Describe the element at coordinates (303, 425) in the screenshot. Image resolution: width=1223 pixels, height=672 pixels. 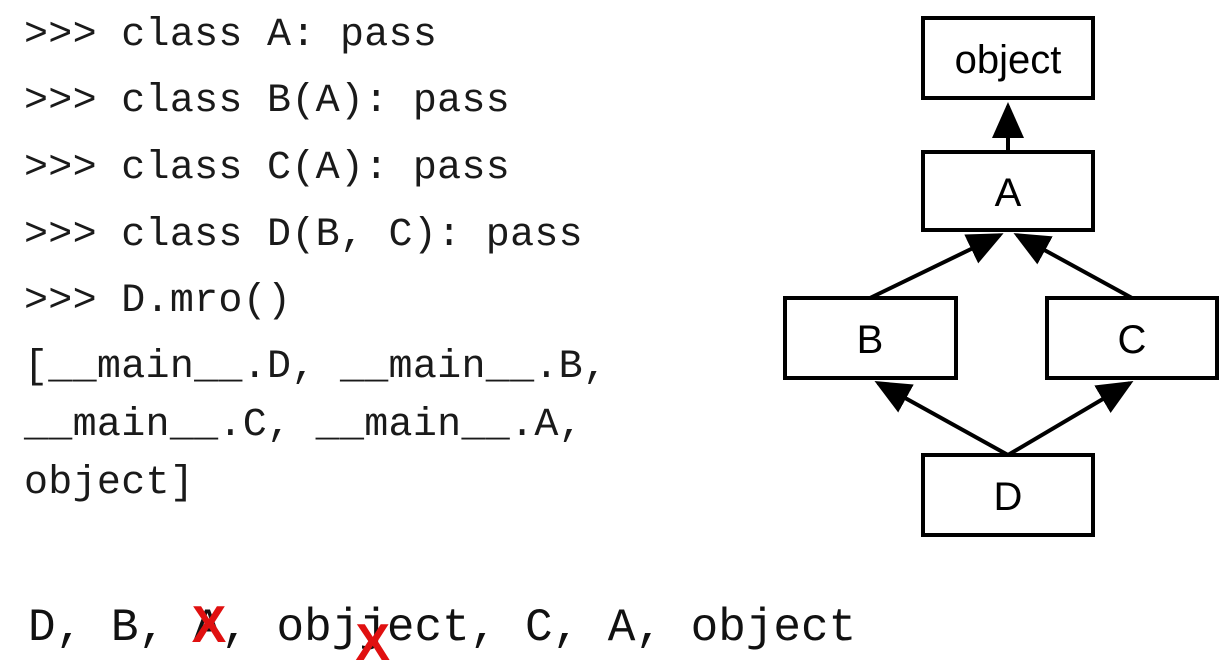
I see `code-output-line-2: __main__.C, __main__.A,` at that location.